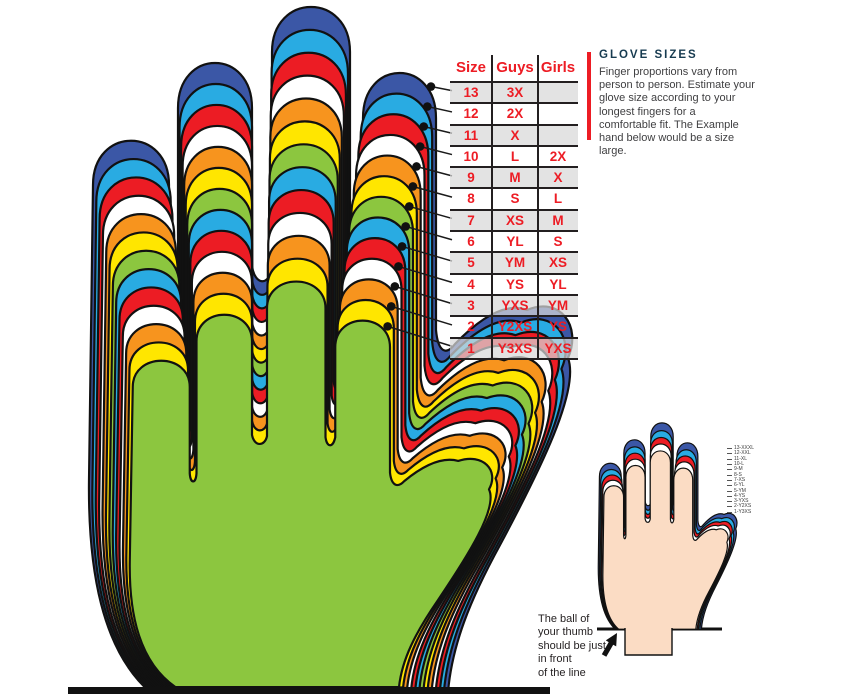  What do you see at coordinates (562, 672) in the screenshot?
I see `thumb-note-line: of the line` at bounding box center [562, 672].